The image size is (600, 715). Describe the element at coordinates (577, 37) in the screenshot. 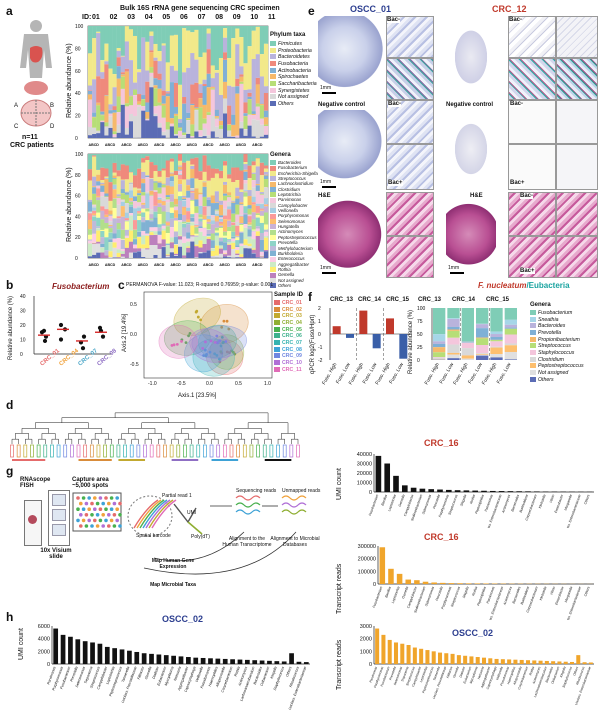

I see `crc12-bac-minus-zoom2` at that location.